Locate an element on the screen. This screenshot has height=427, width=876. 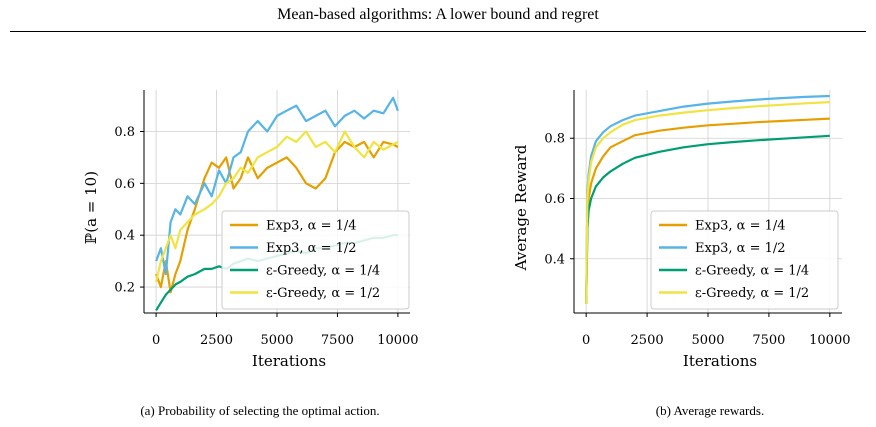
chart-b-xtick-label-2: 5000 is located at coordinates (707, 340).